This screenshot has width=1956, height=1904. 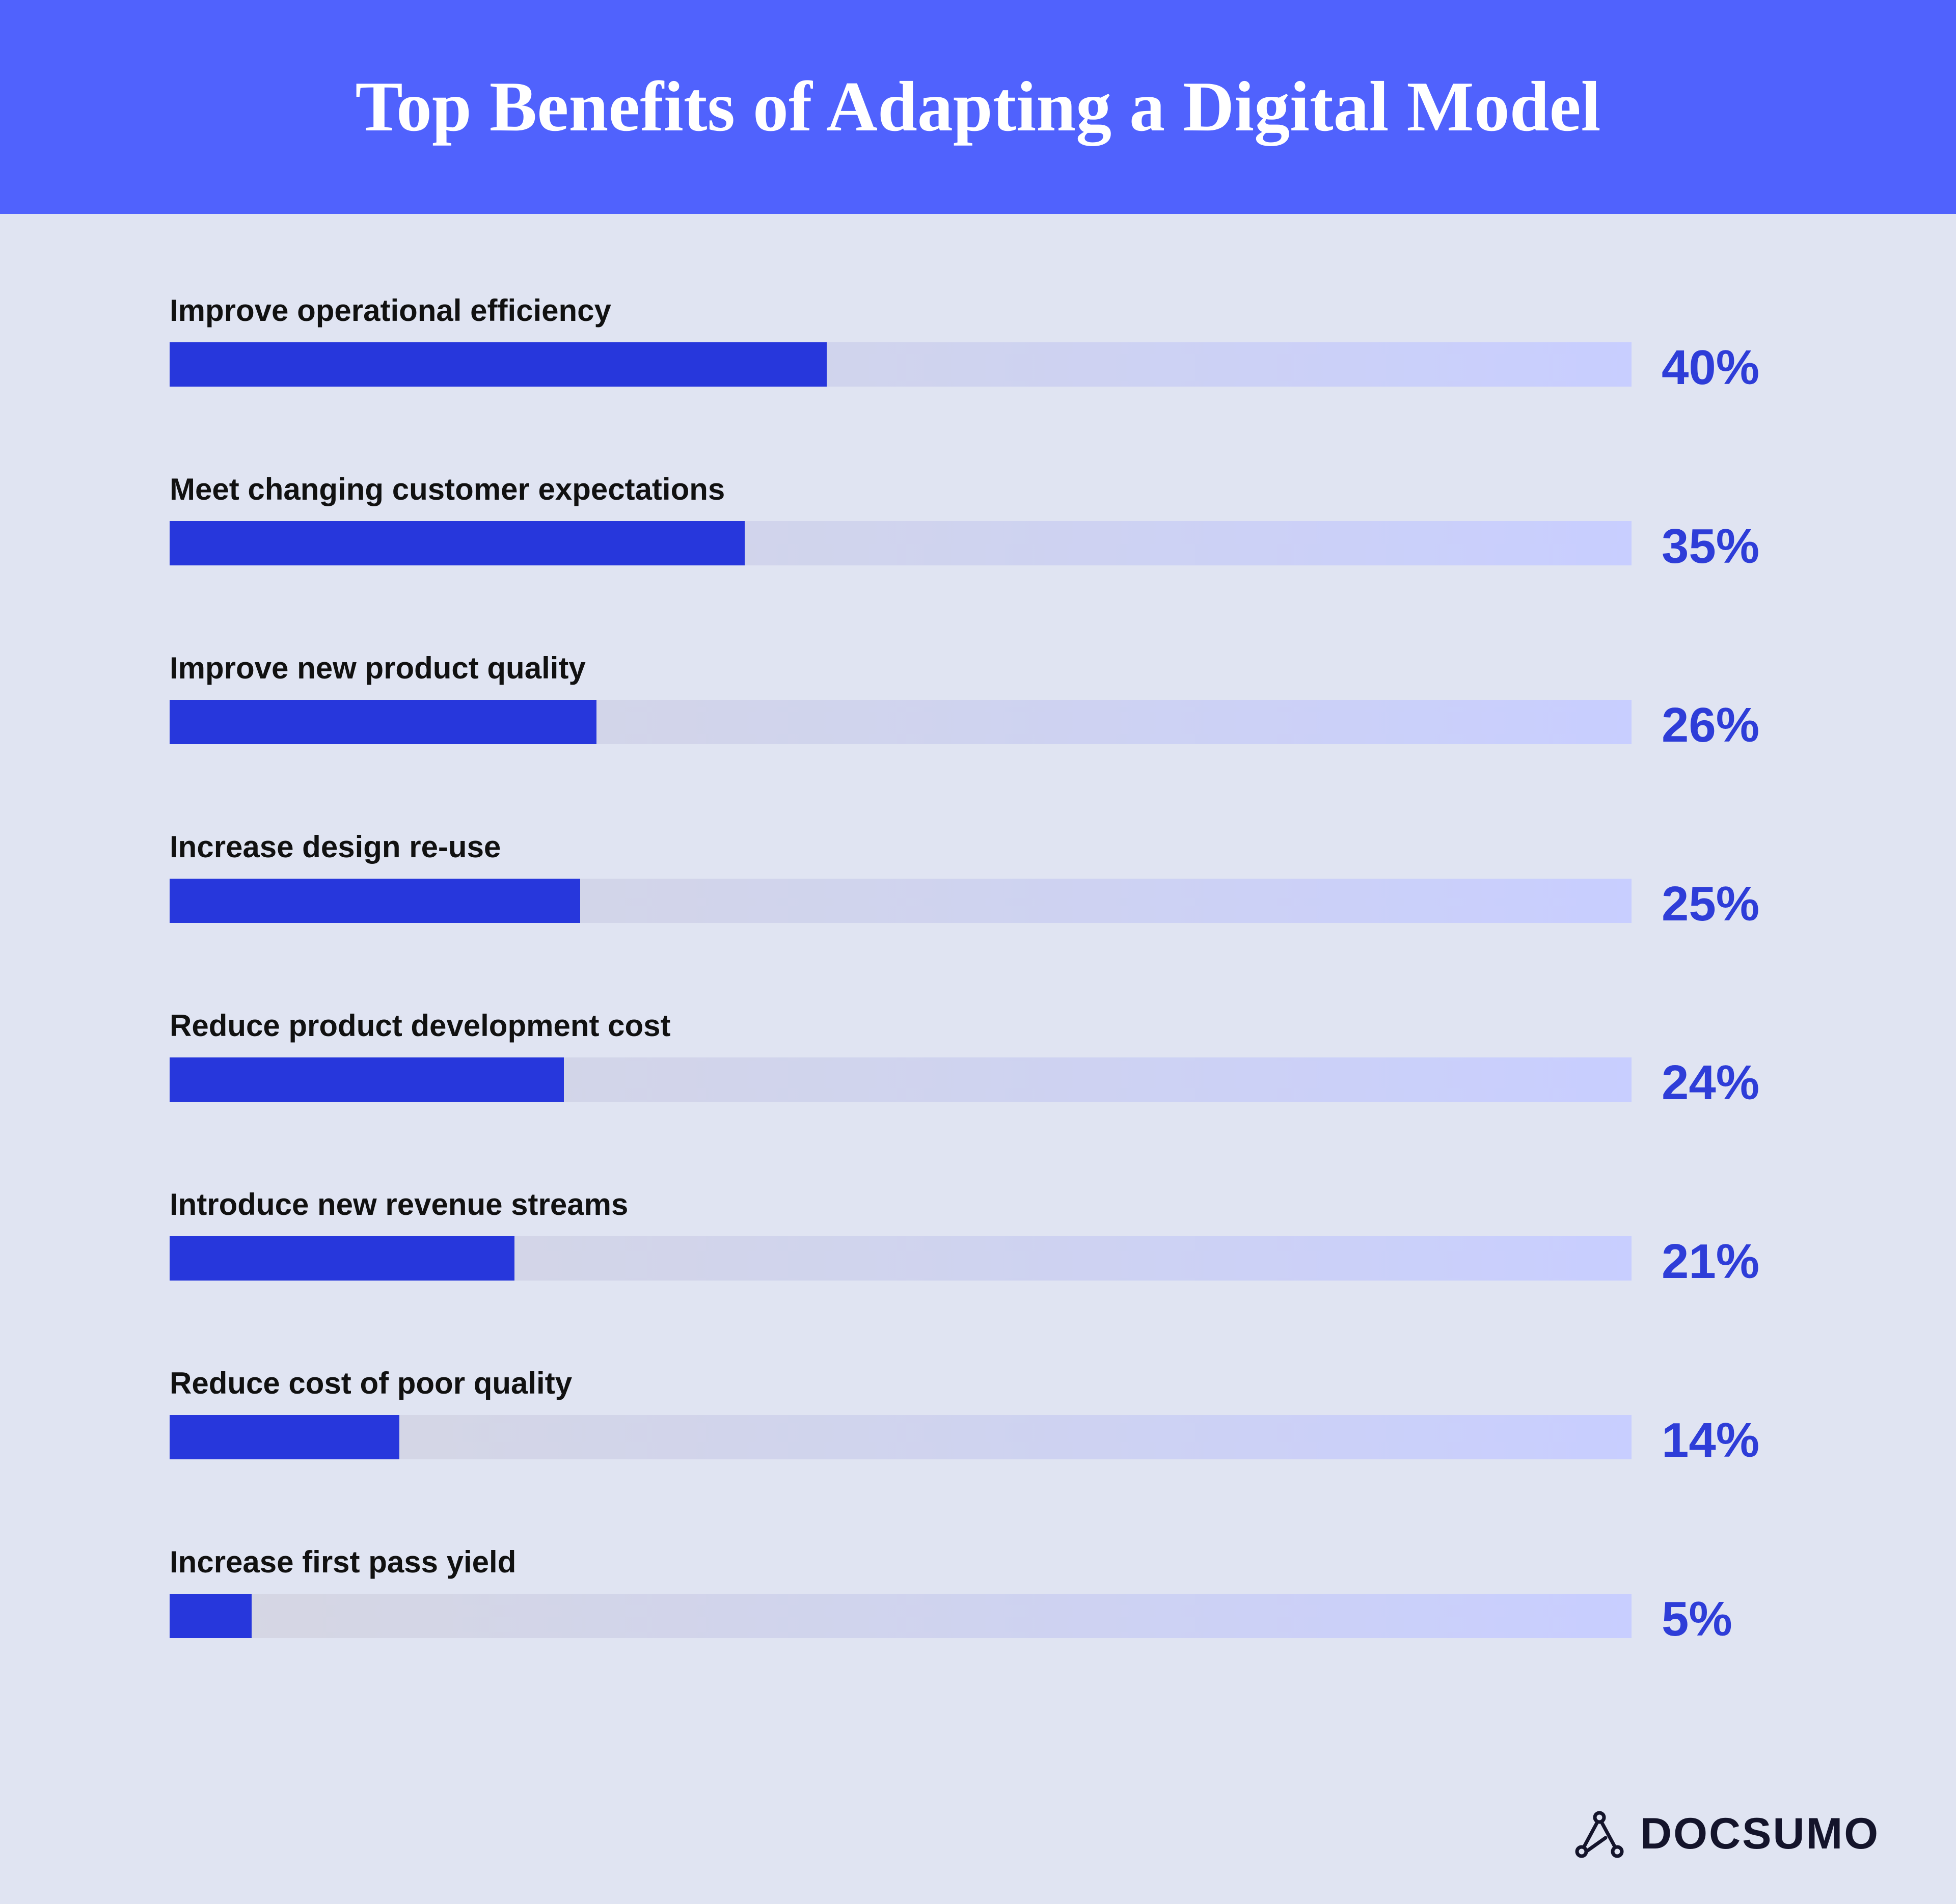 What do you see at coordinates (447, 489) in the screenshot?
I see `bar-label: Meet changing customer expectations` at bounding box center [447, 489].